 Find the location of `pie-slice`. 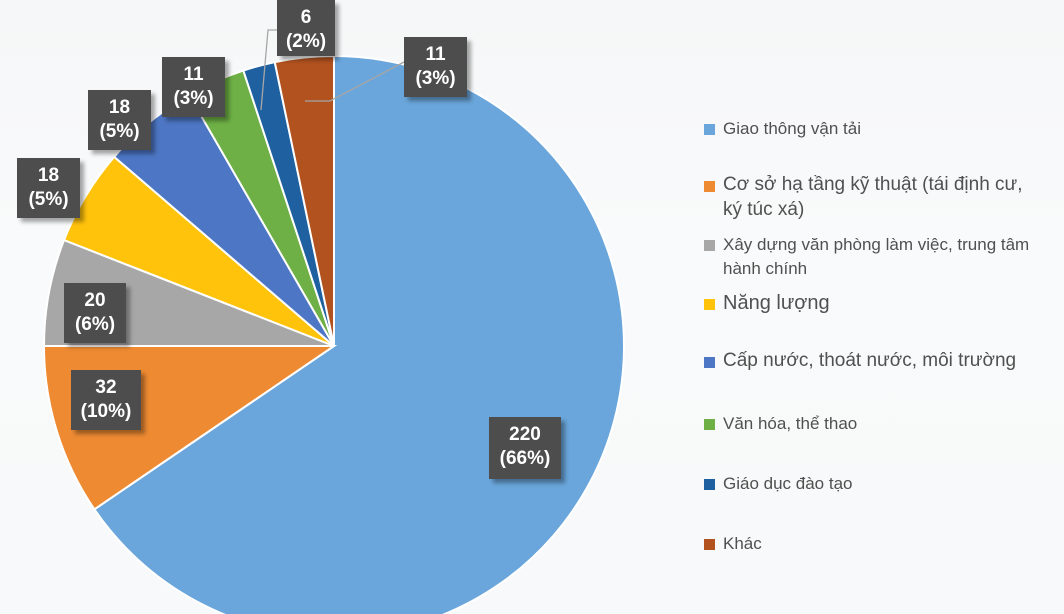

pie-slice is located at coordinates (304, 200).